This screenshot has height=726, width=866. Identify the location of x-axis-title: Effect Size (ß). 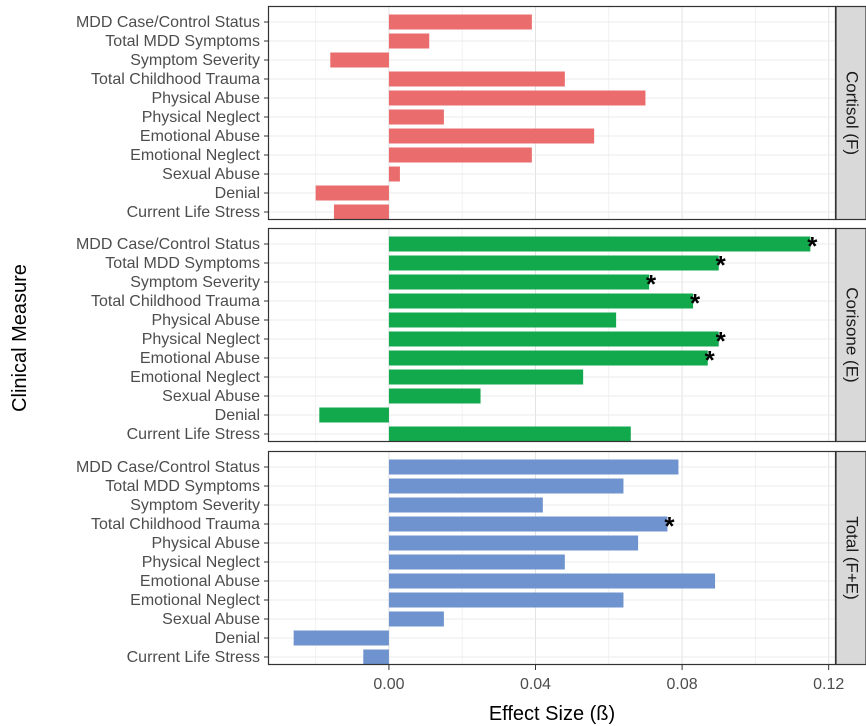
(552, 714).